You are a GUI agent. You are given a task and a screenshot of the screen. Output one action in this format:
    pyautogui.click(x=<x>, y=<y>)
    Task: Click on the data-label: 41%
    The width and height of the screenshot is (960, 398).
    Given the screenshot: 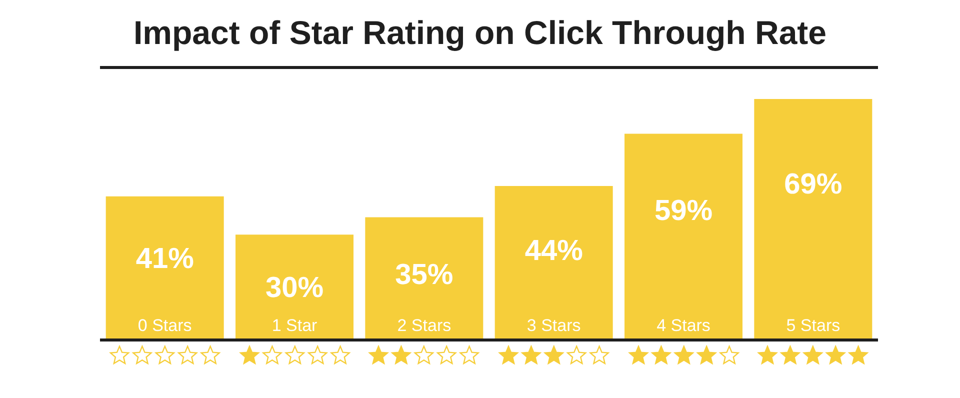 What is the action you would take?
    pyautogui.click(x=165, y=258)
    